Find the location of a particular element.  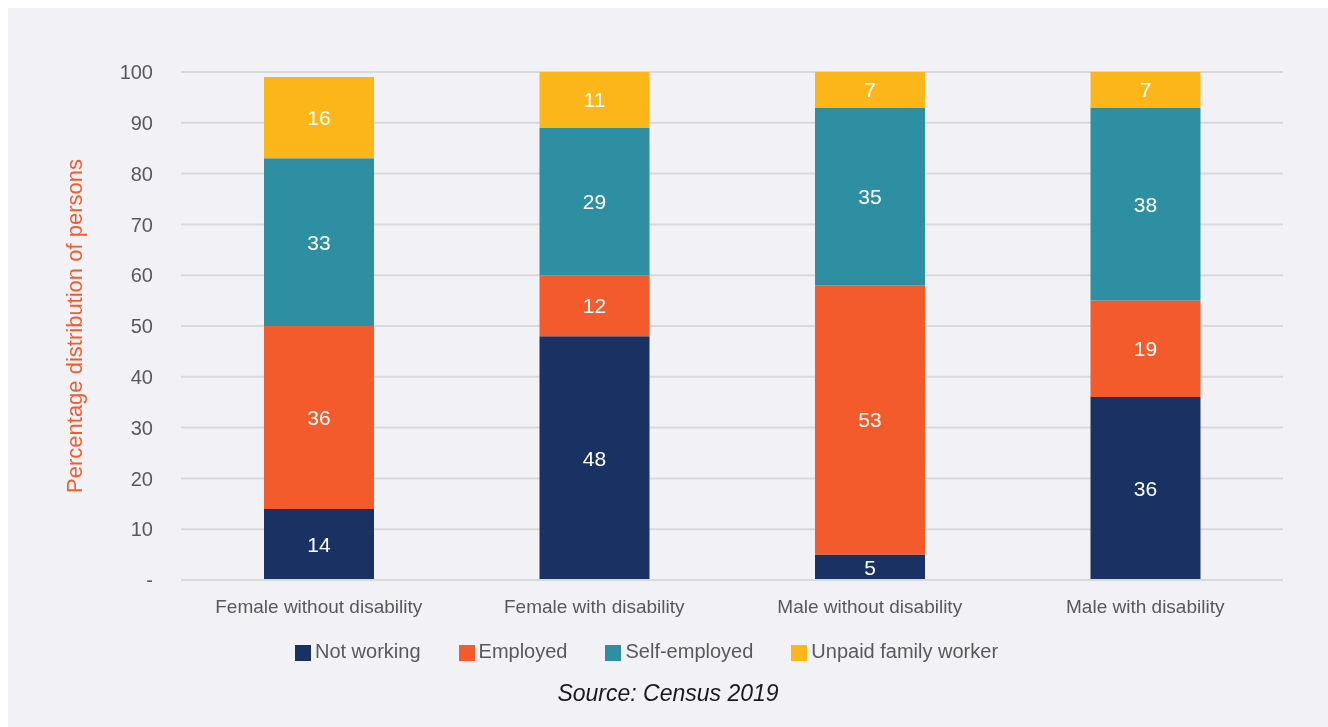

x-tick-label: Male without disability is located at coordinates (870, 607).